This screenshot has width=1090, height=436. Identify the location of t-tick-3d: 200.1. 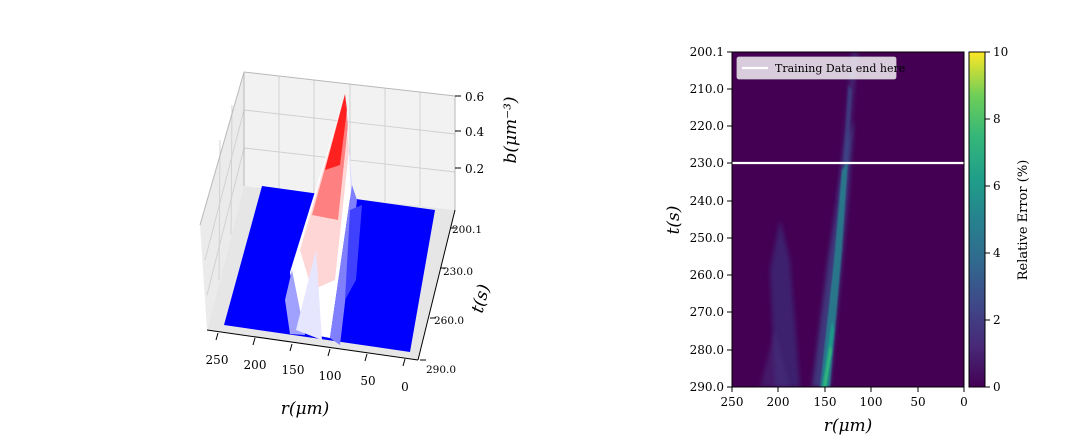
(467, 230).